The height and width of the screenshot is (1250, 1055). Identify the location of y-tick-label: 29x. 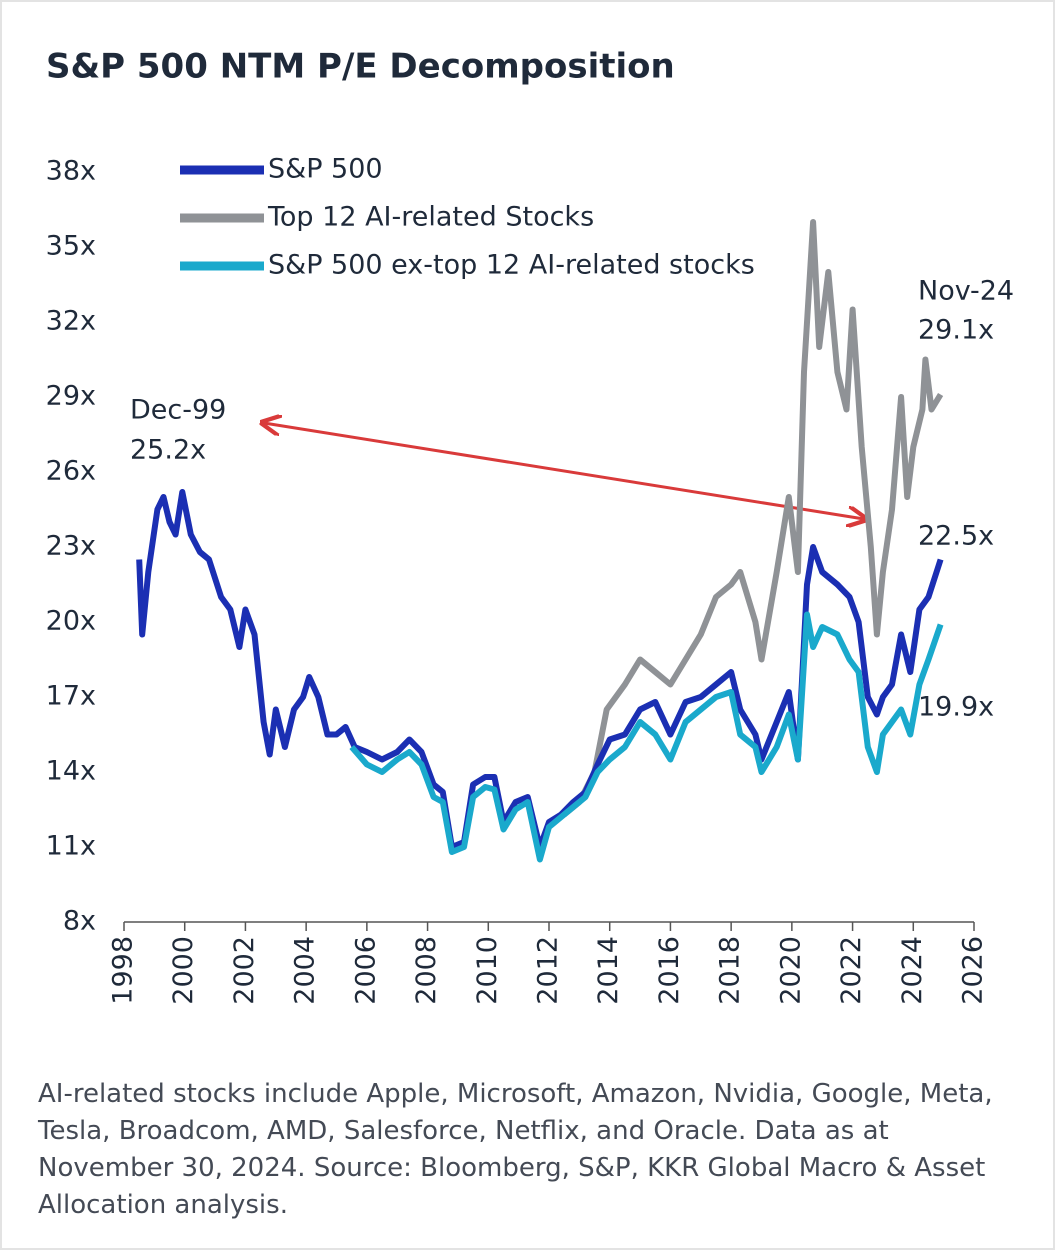
(71, 396).